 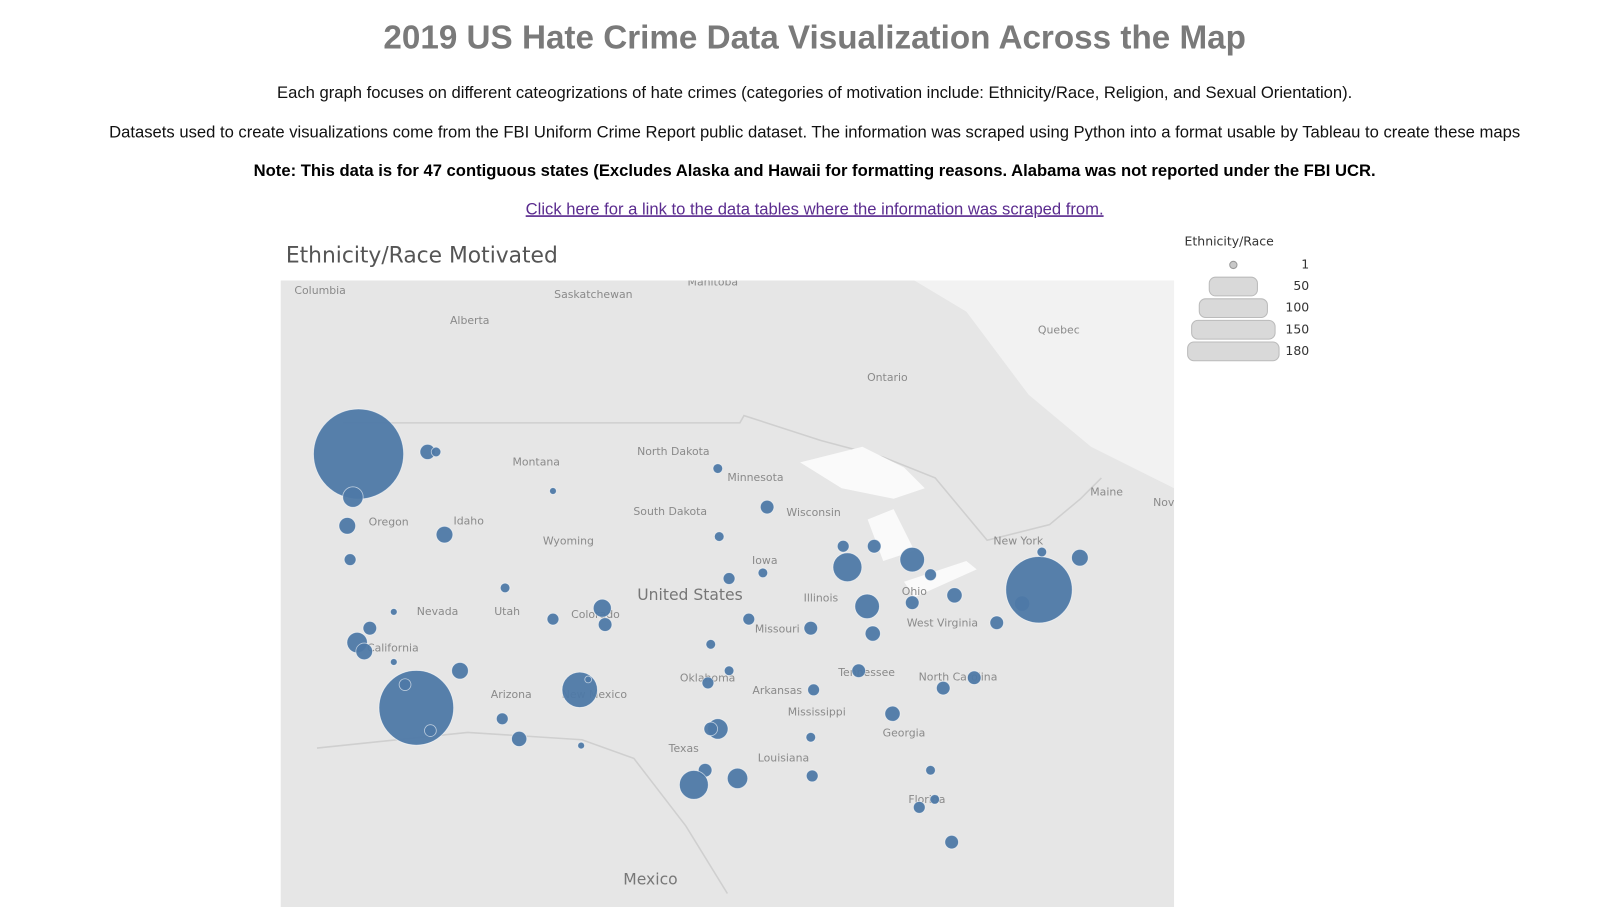 What do you see at coordinates (535, 461) in the screenshot?
I see `map-label: Montana` at bounding box center [535, 461].